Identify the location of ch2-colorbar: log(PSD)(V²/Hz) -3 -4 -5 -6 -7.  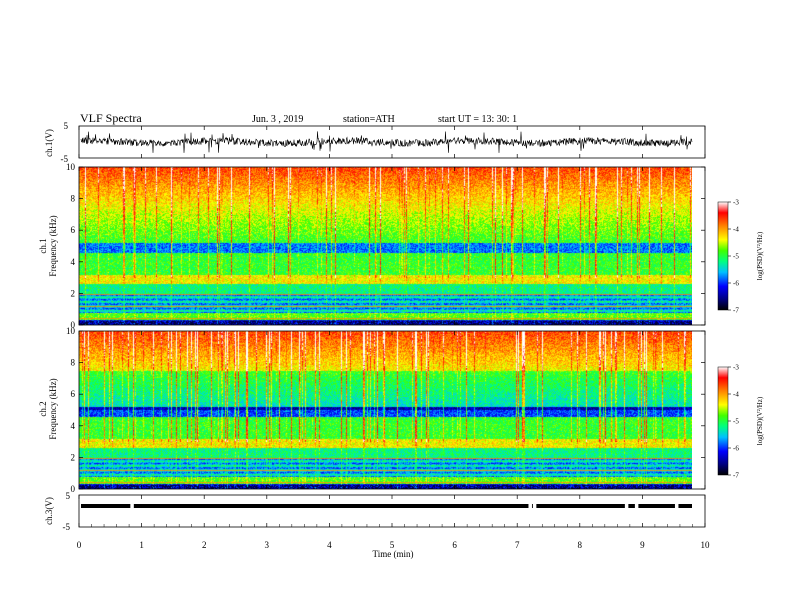
(740, 422).